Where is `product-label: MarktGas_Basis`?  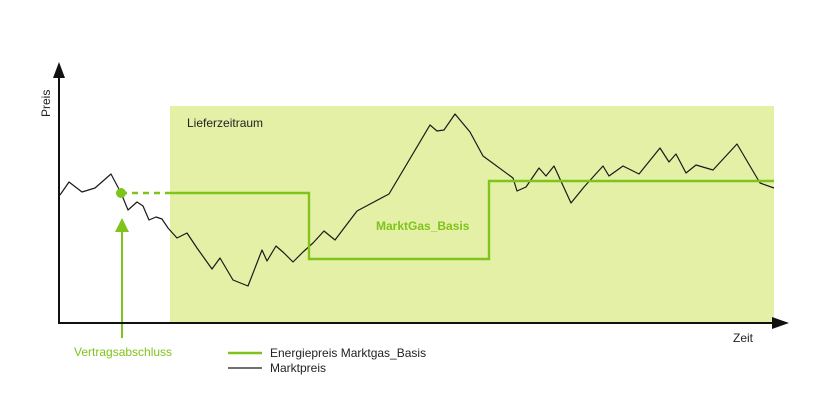 product-label: MarktGas_Basis is located at coordinates (423, 226).